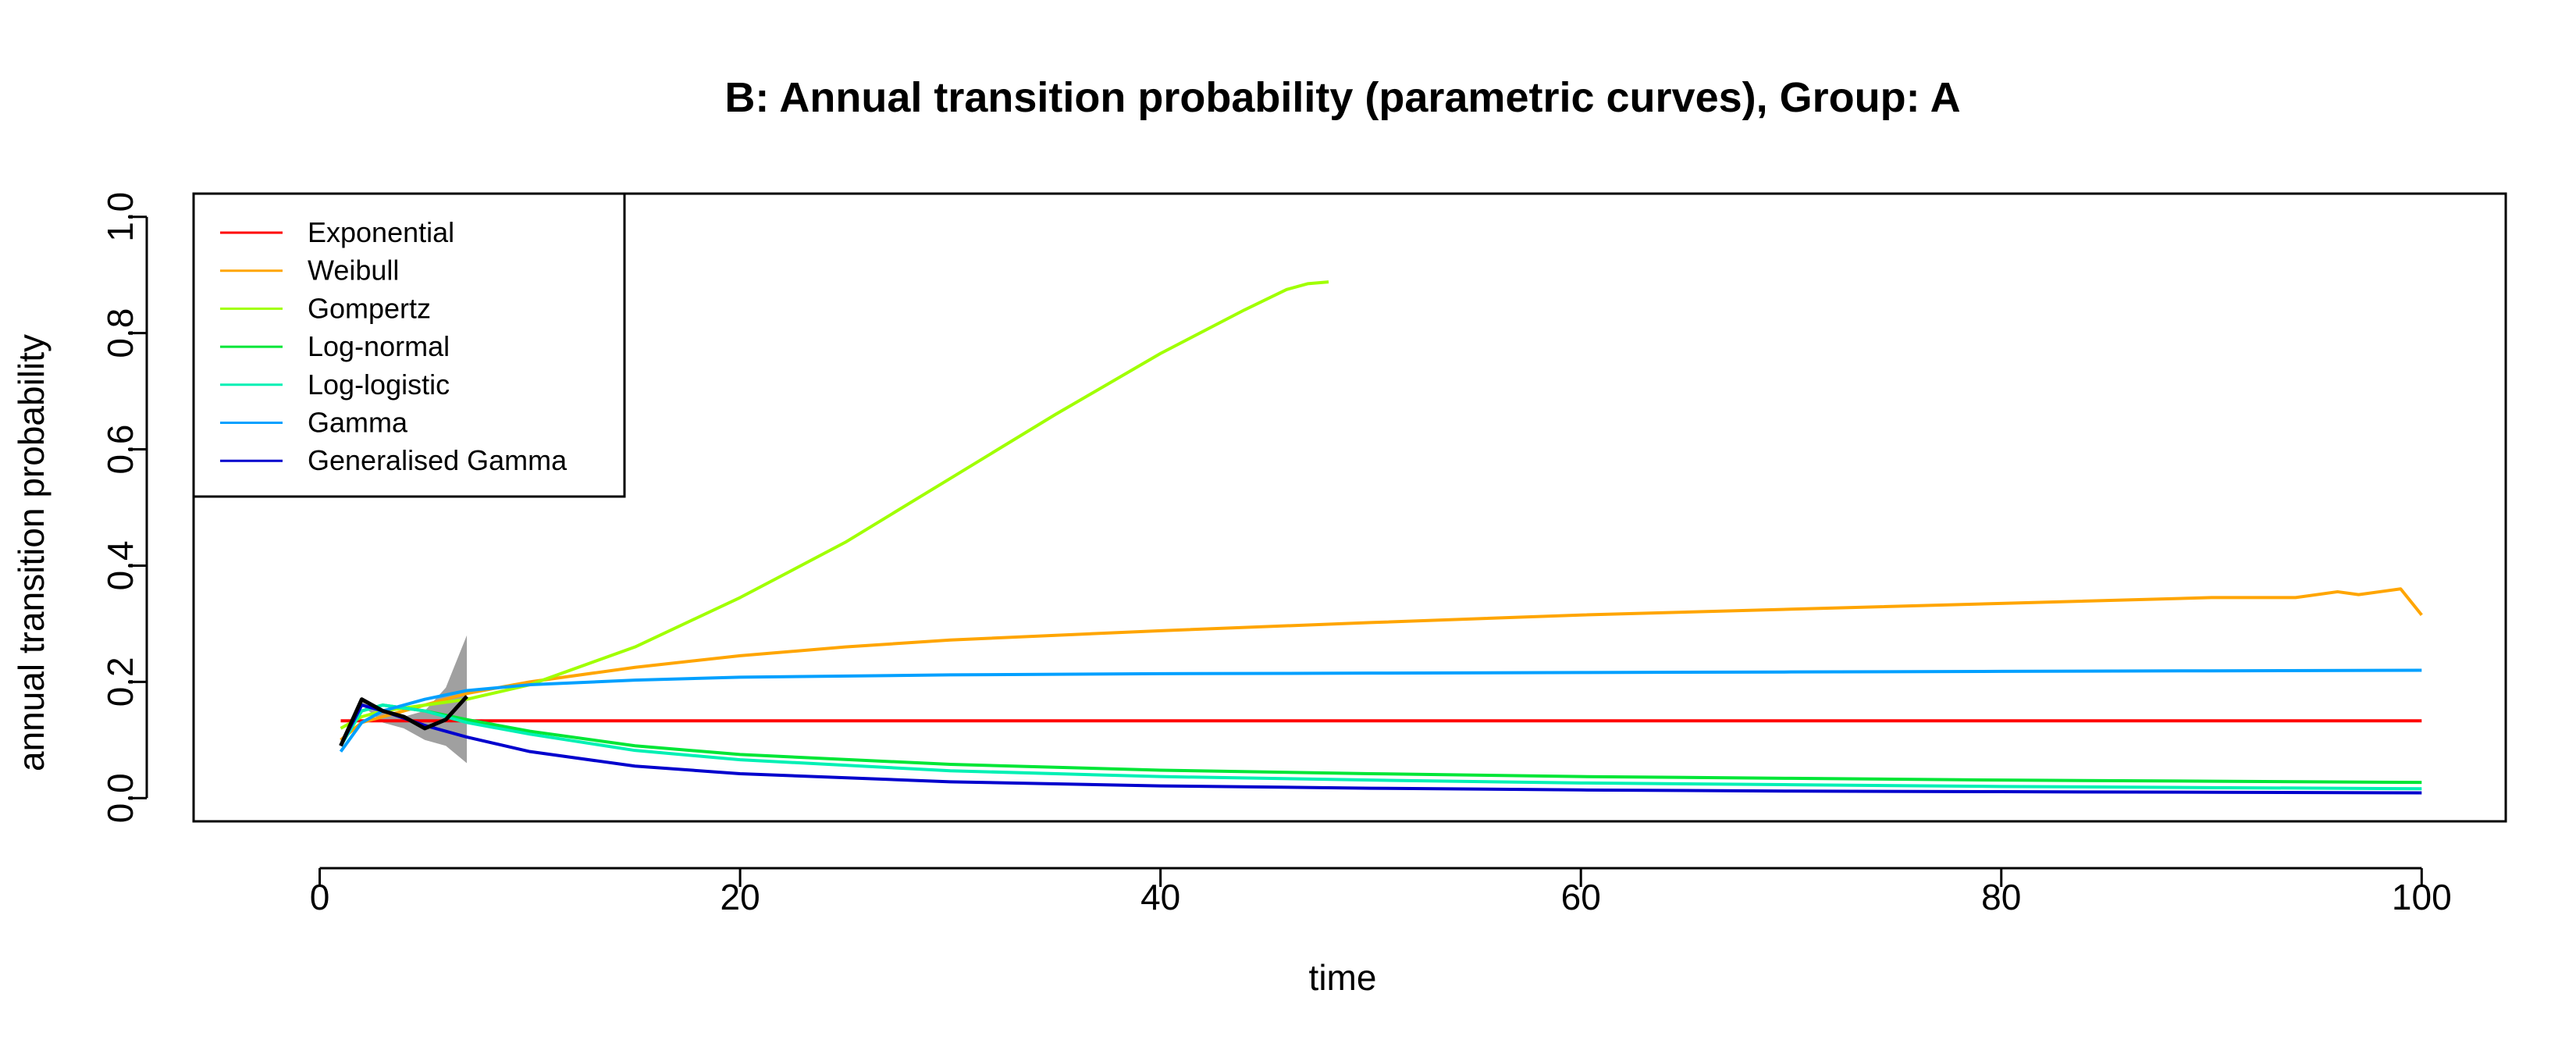 The image size is (2576, 1054). I want to click on y-axis-label: annual transition probability, so click(32, 552).